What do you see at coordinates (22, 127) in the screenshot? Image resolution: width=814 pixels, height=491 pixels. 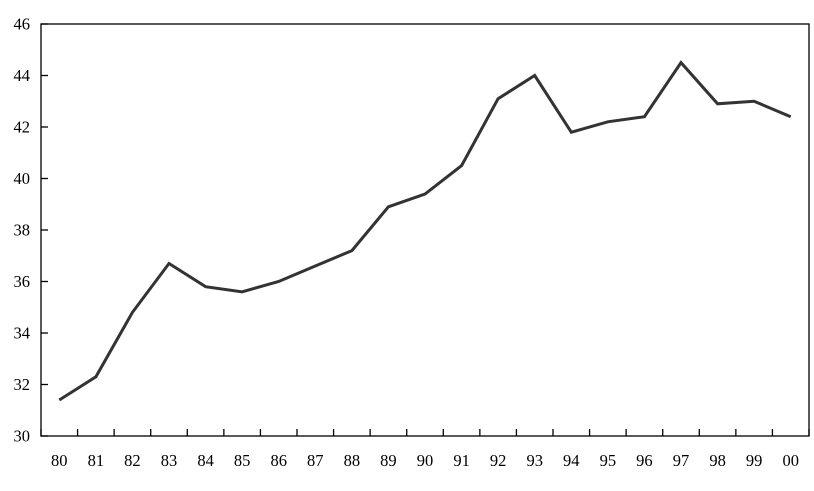 I see `y-axis-label: 42` at bounding box center [22, 127].